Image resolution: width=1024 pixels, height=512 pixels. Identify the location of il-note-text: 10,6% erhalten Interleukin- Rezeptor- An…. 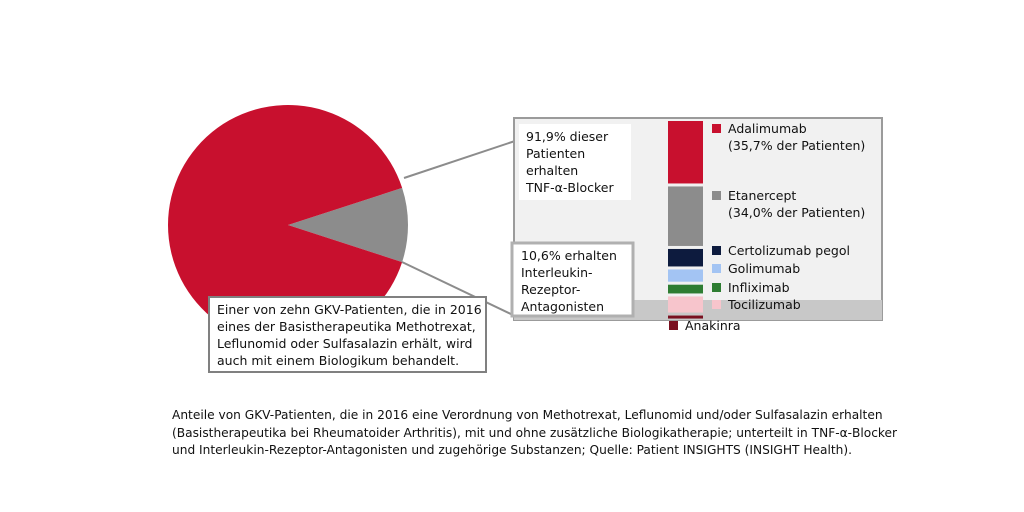
(571, 281).